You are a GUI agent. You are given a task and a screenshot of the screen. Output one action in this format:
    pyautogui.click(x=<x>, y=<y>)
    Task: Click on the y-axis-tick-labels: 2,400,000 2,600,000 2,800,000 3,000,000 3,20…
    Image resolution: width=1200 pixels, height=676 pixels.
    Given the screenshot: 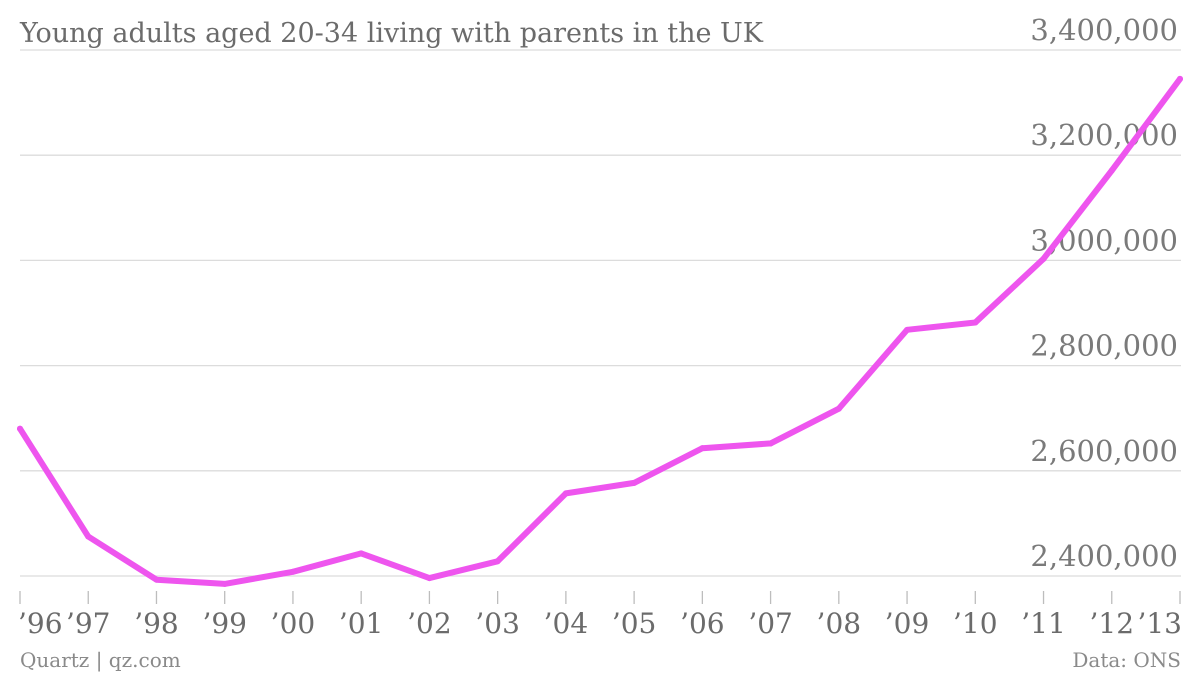 What is the action you would take?
    pyautogui.click(x=1104, y=293)
    